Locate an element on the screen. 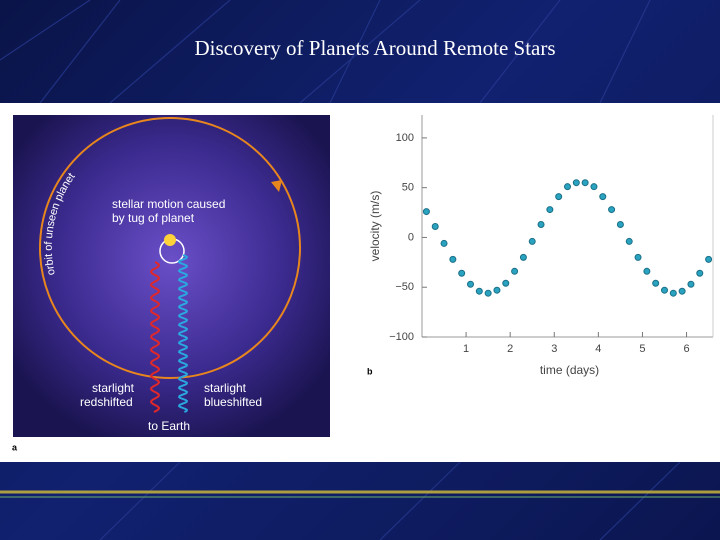 The height and width of the screenshot is (540, 720). red-label: redshifted is located at coordinates (106, 402).